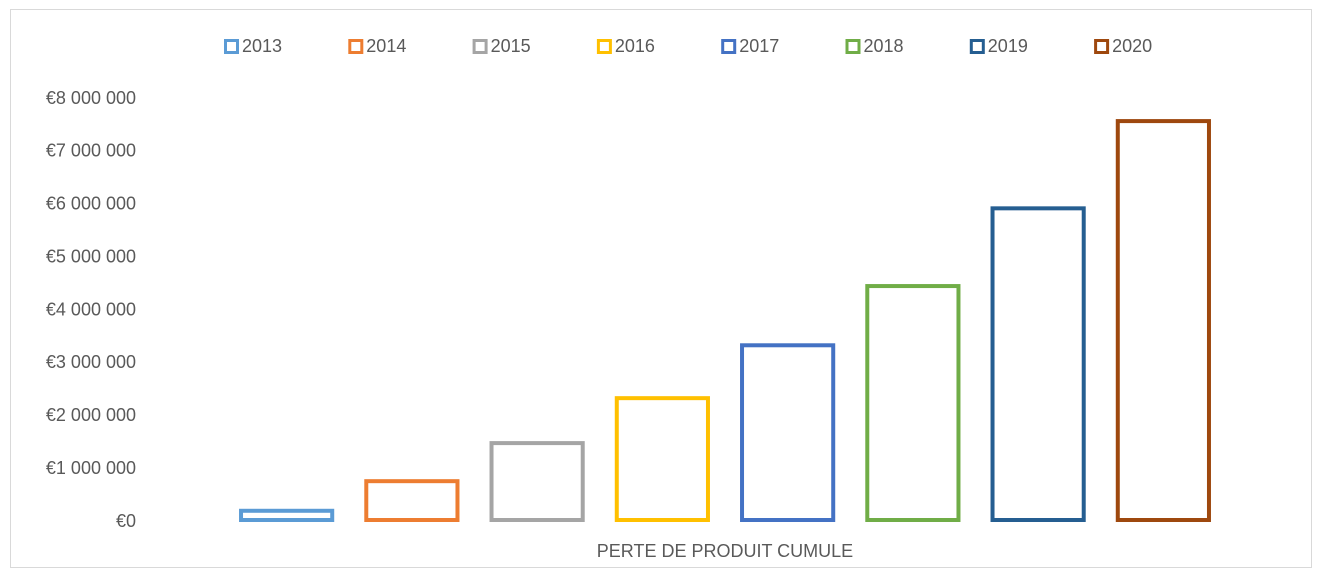  I want to click on legend-label: 2013, so click(262, 46).